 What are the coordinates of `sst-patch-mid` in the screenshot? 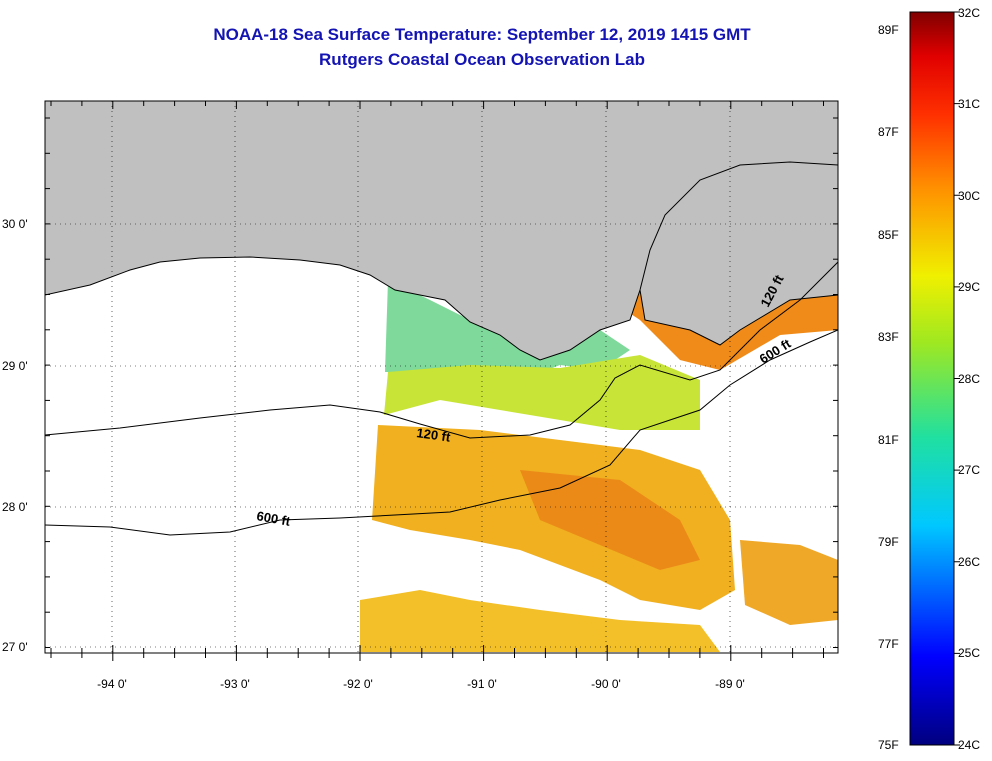 It's located at (542, 392).